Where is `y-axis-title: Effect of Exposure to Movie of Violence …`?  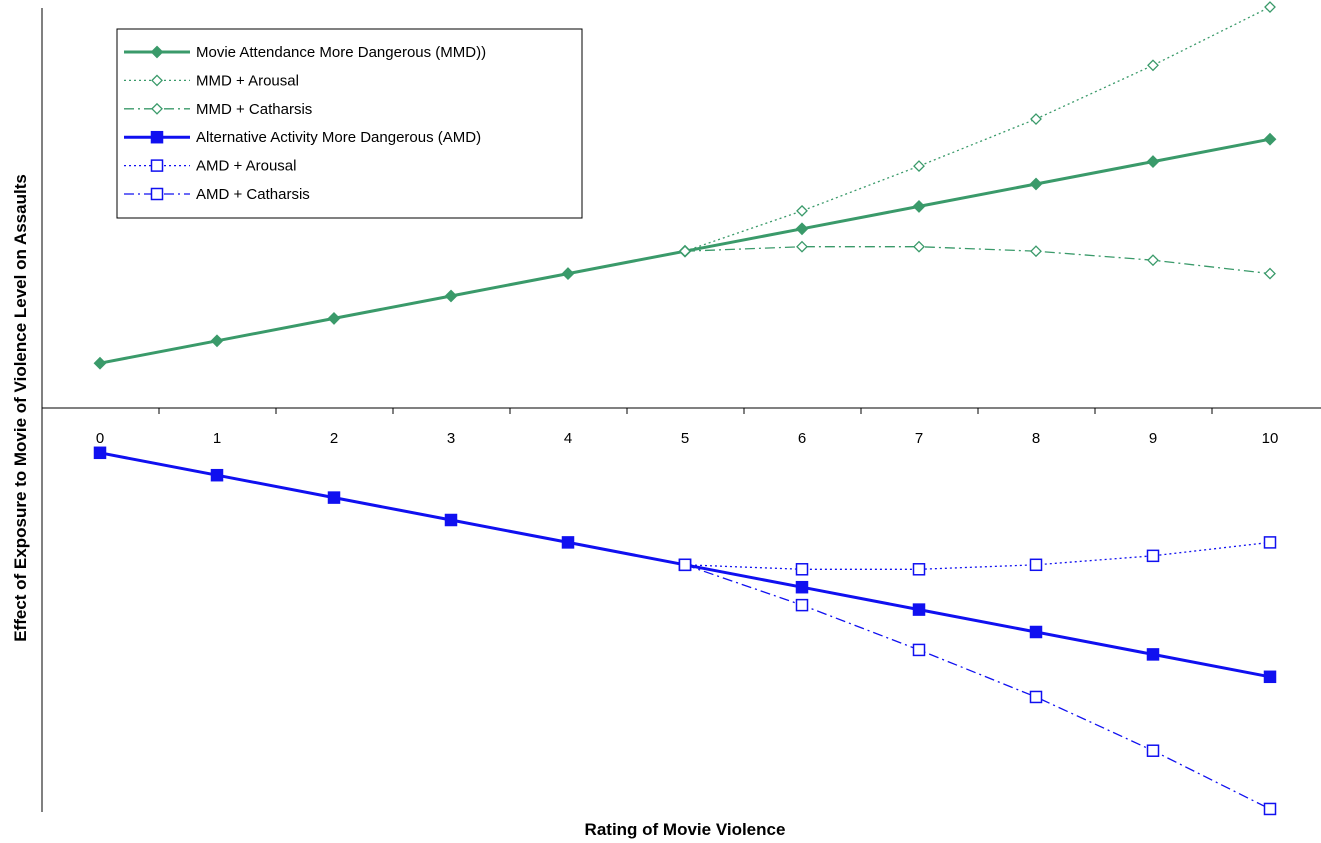 y-axis-title: Effect of Exposure to Movie of Violence … is located at coordinates (20, 408).